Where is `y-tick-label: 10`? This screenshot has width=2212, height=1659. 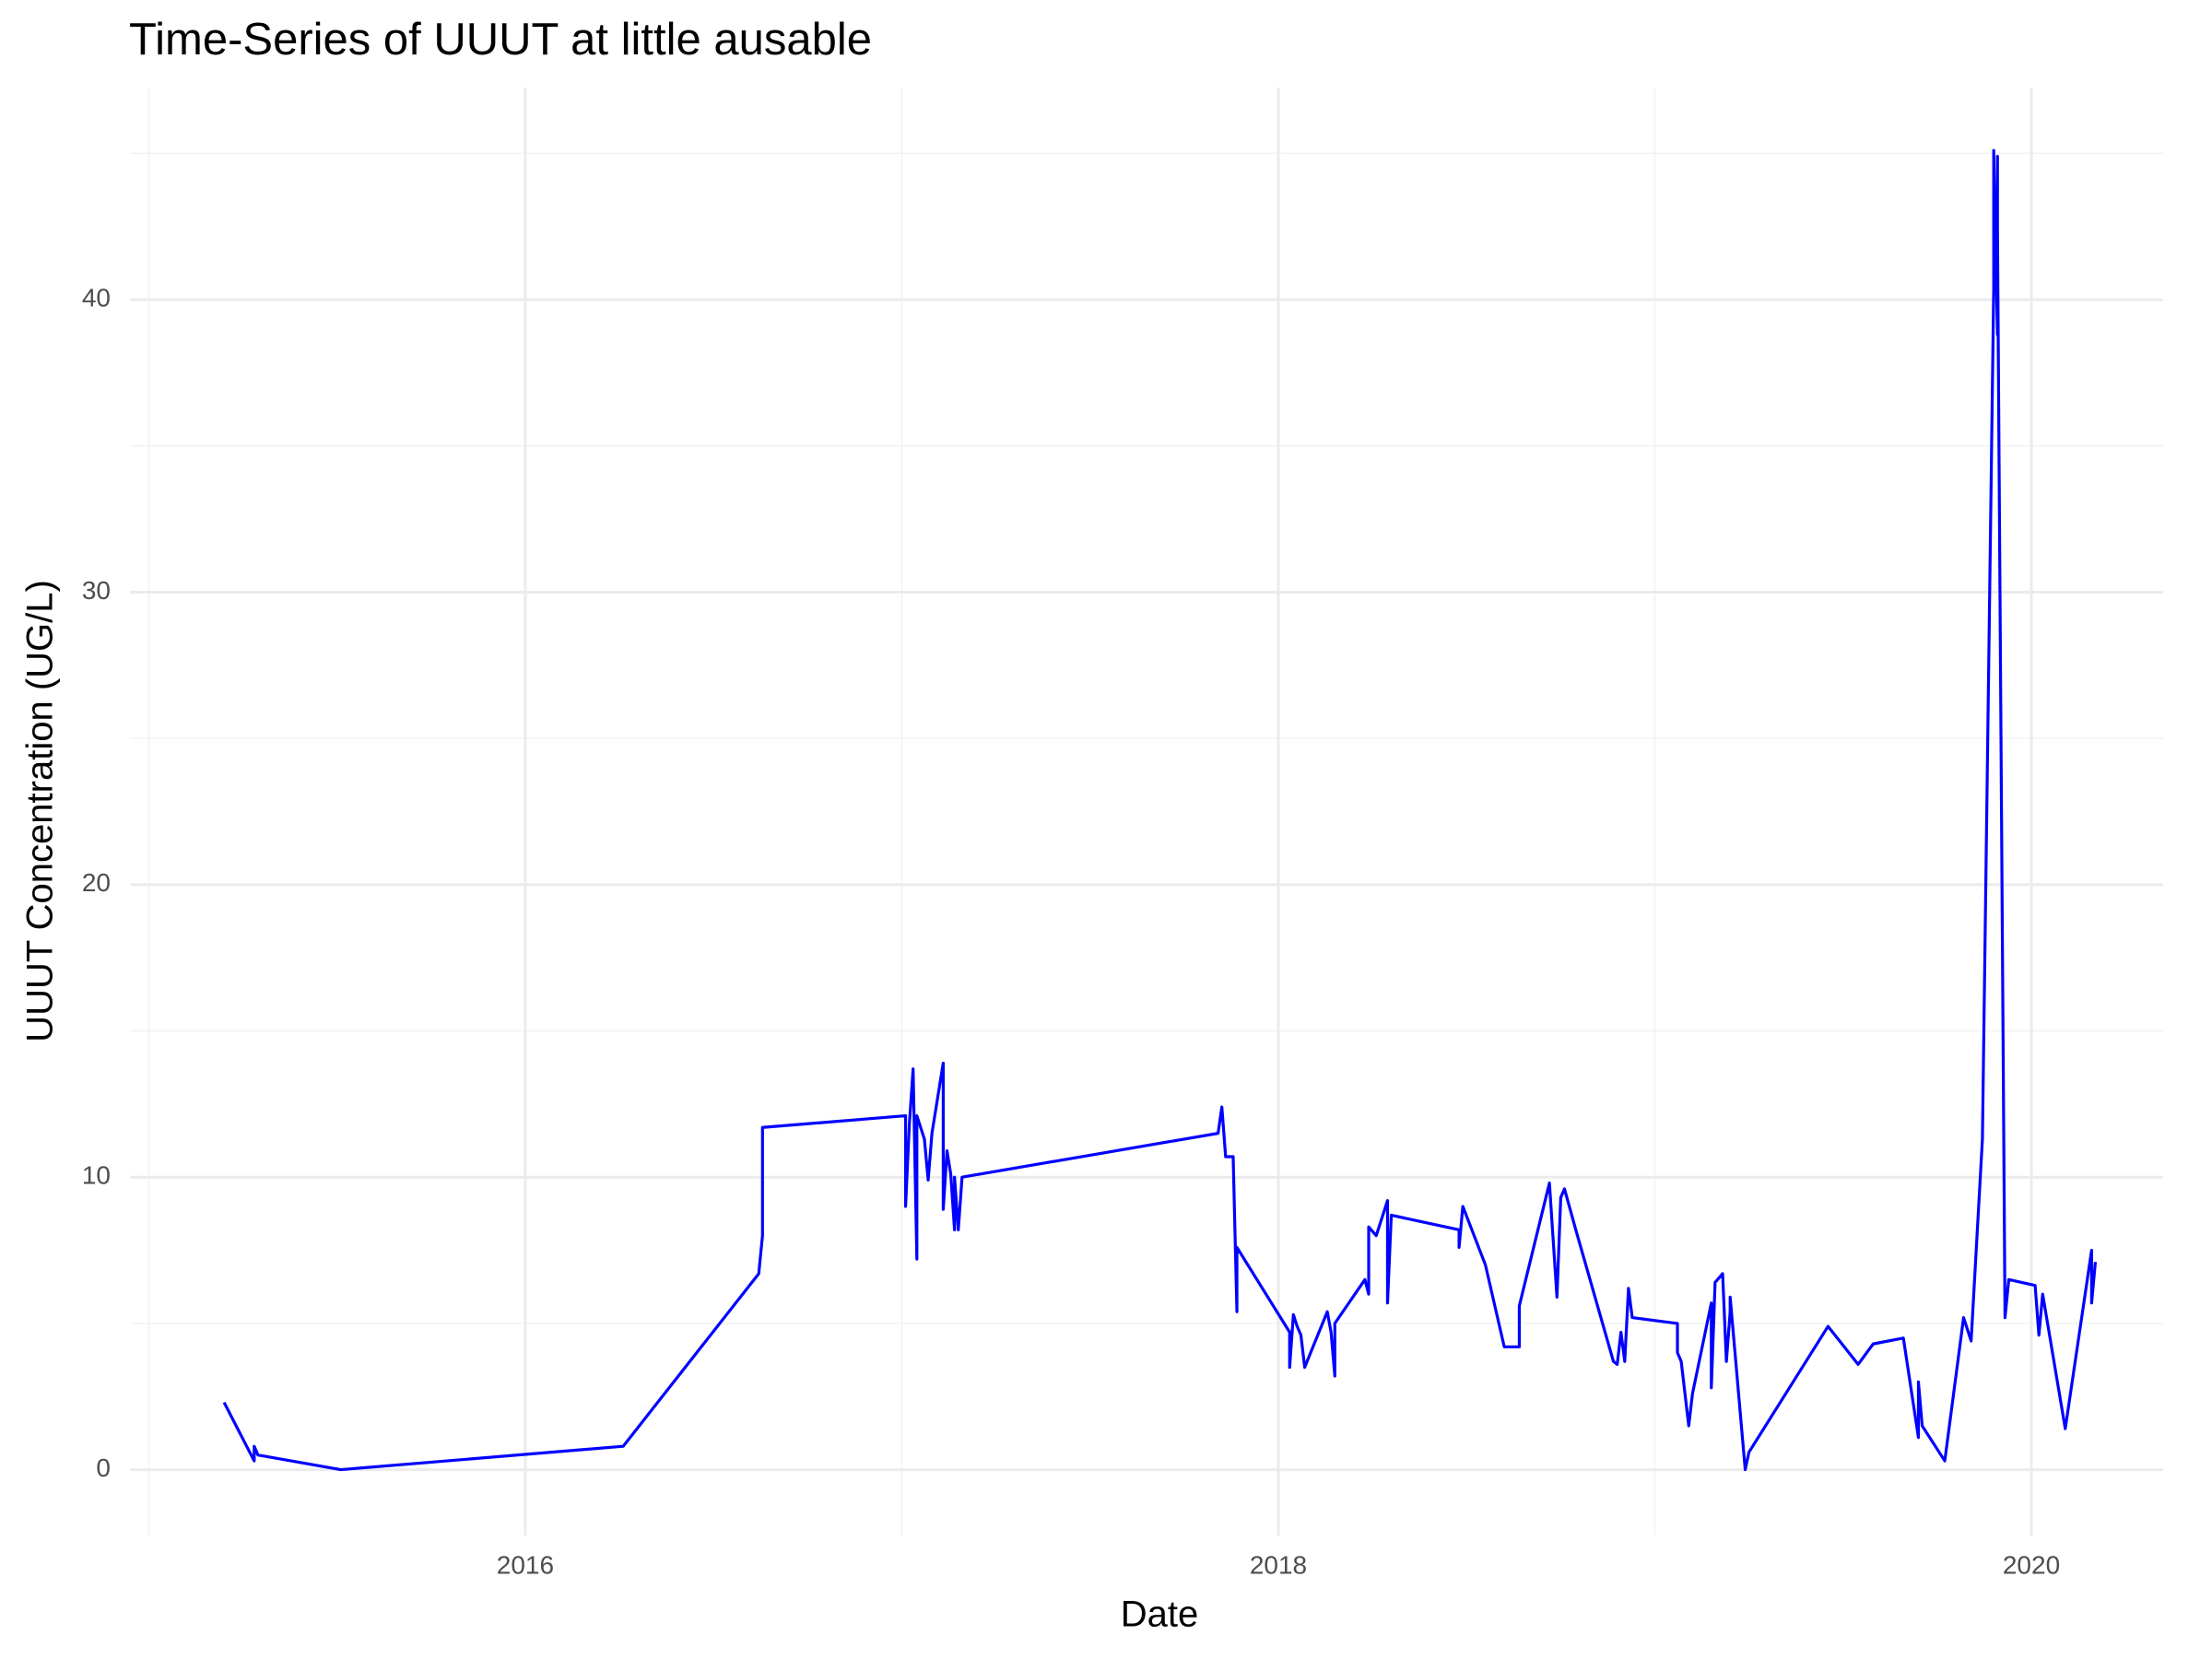 y-tick-label: 10 is located at coordinates (96, 1175).